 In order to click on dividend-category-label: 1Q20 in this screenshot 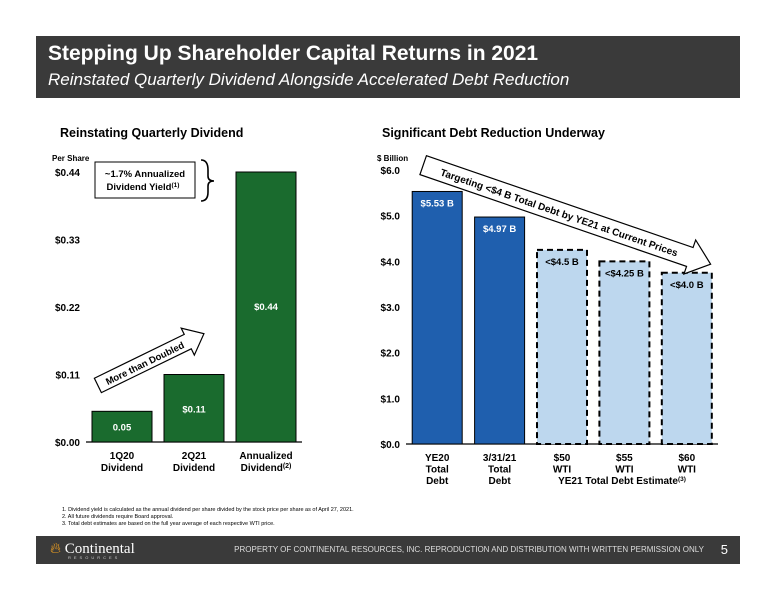, I will do `click(122, 456)`.